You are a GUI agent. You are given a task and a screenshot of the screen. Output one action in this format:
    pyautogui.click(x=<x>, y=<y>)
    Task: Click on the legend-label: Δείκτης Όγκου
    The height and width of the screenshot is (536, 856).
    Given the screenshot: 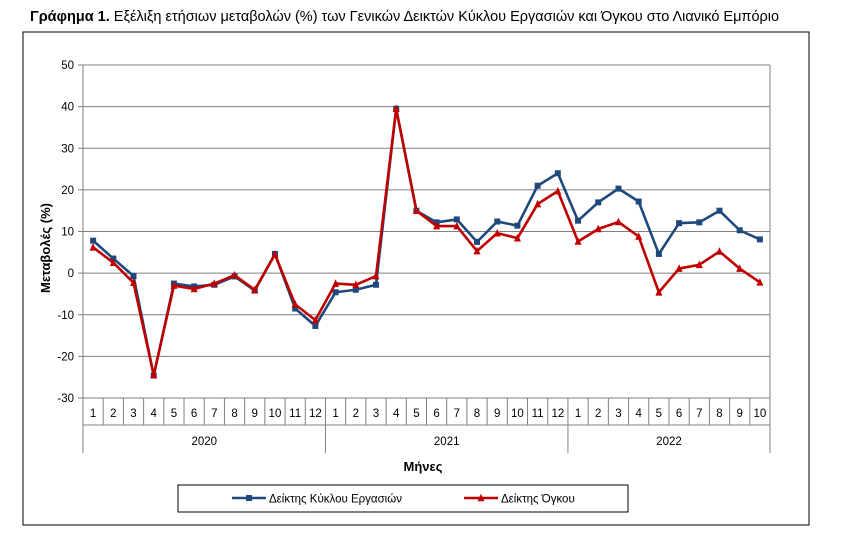 What is the action you would take?
    pyautogui.click(x=538, y=500)
    